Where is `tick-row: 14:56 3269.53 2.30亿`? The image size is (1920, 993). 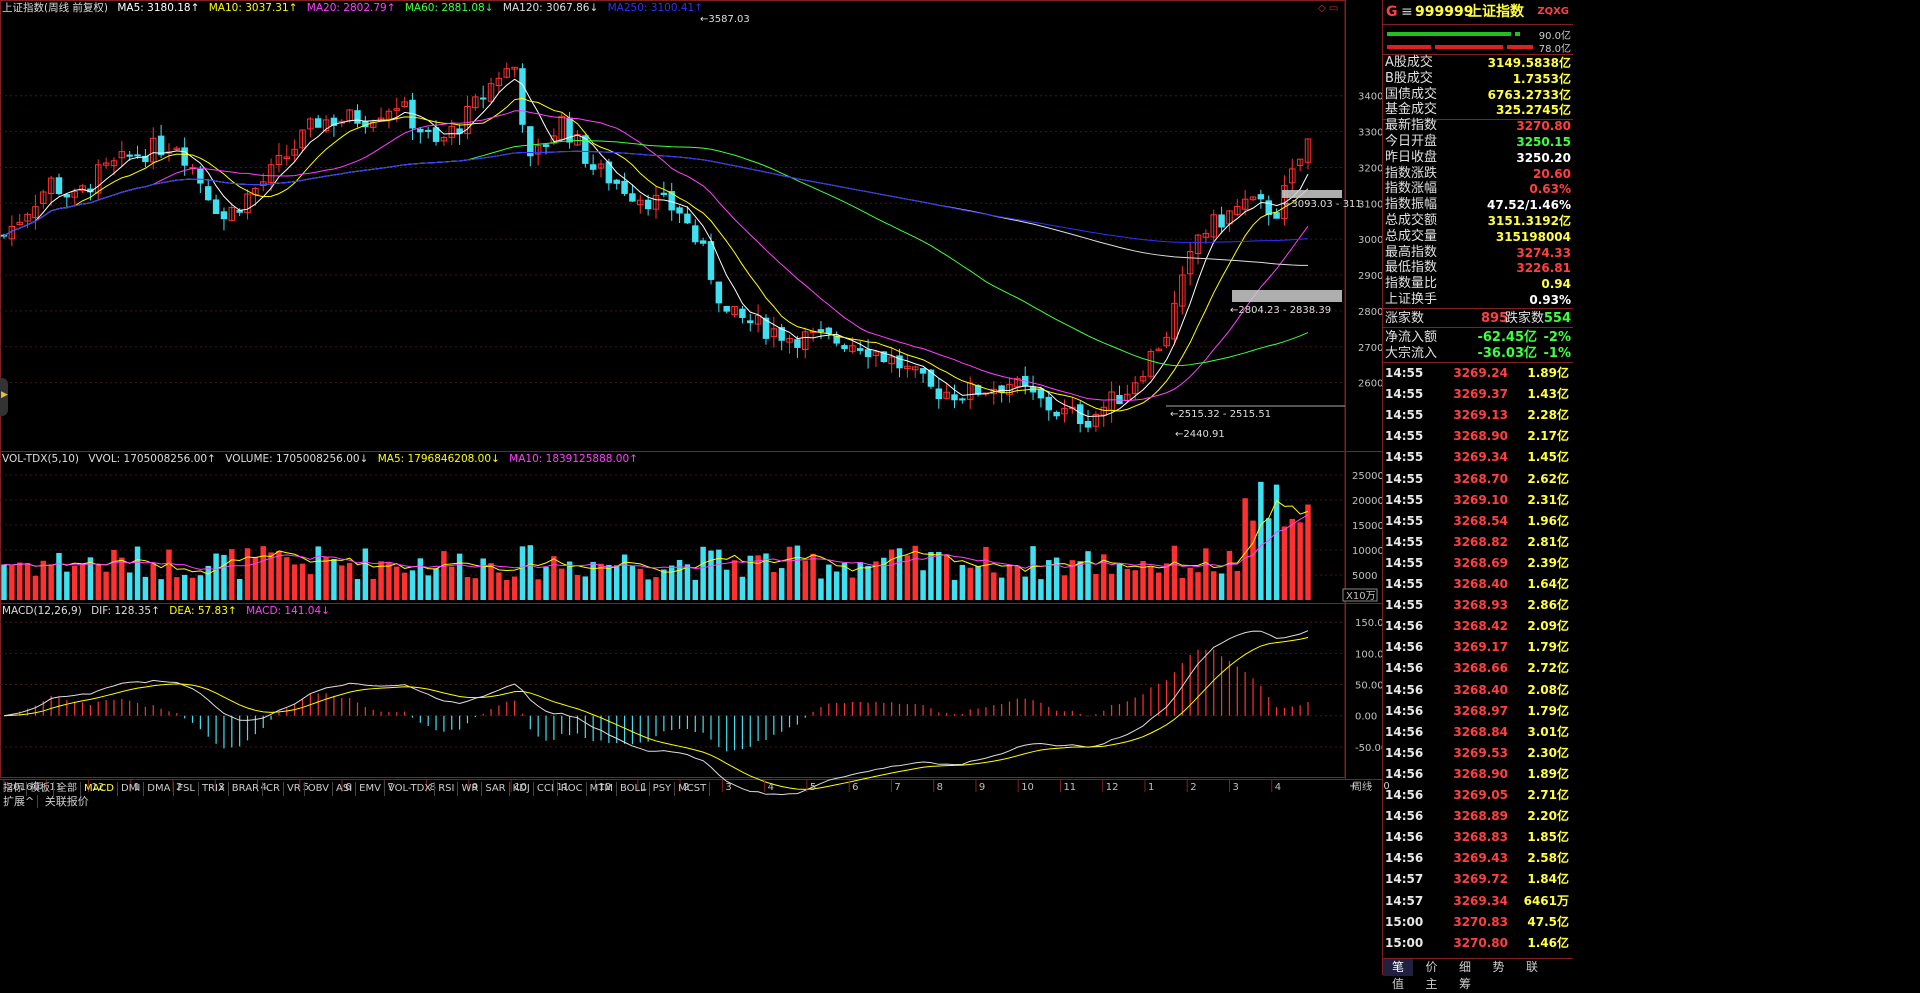
tick-row: 14:56 3269.53 2.30亿 is located at coordinates (1478, 753).